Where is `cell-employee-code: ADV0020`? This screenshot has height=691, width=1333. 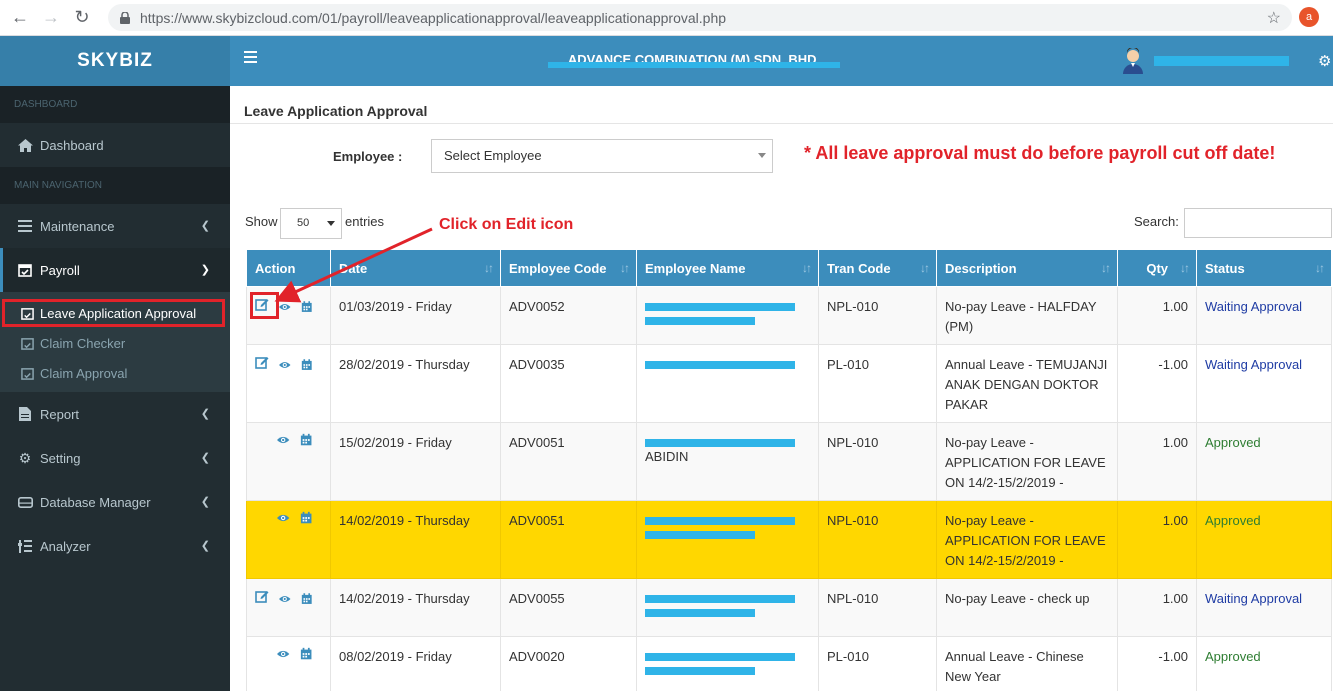 cell-employee-code: ADV0020 is located at coordinates (568, 663).